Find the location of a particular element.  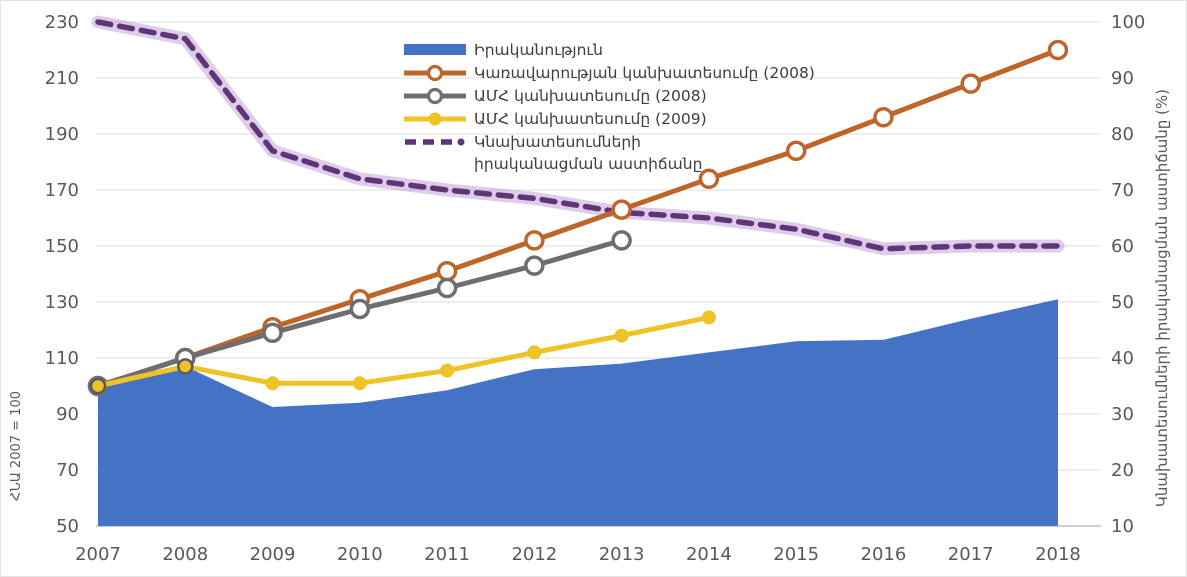

y-left-tick-110: 110 is located at coordinates (62, 358).